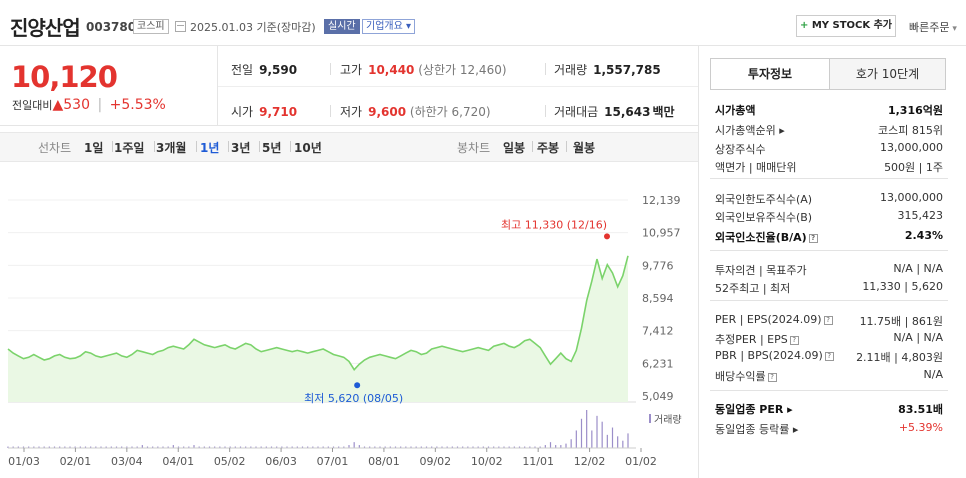 The height and width of the screenshot is (478, 966). I want to click on volume-legend-swatch, so click(650, 418).